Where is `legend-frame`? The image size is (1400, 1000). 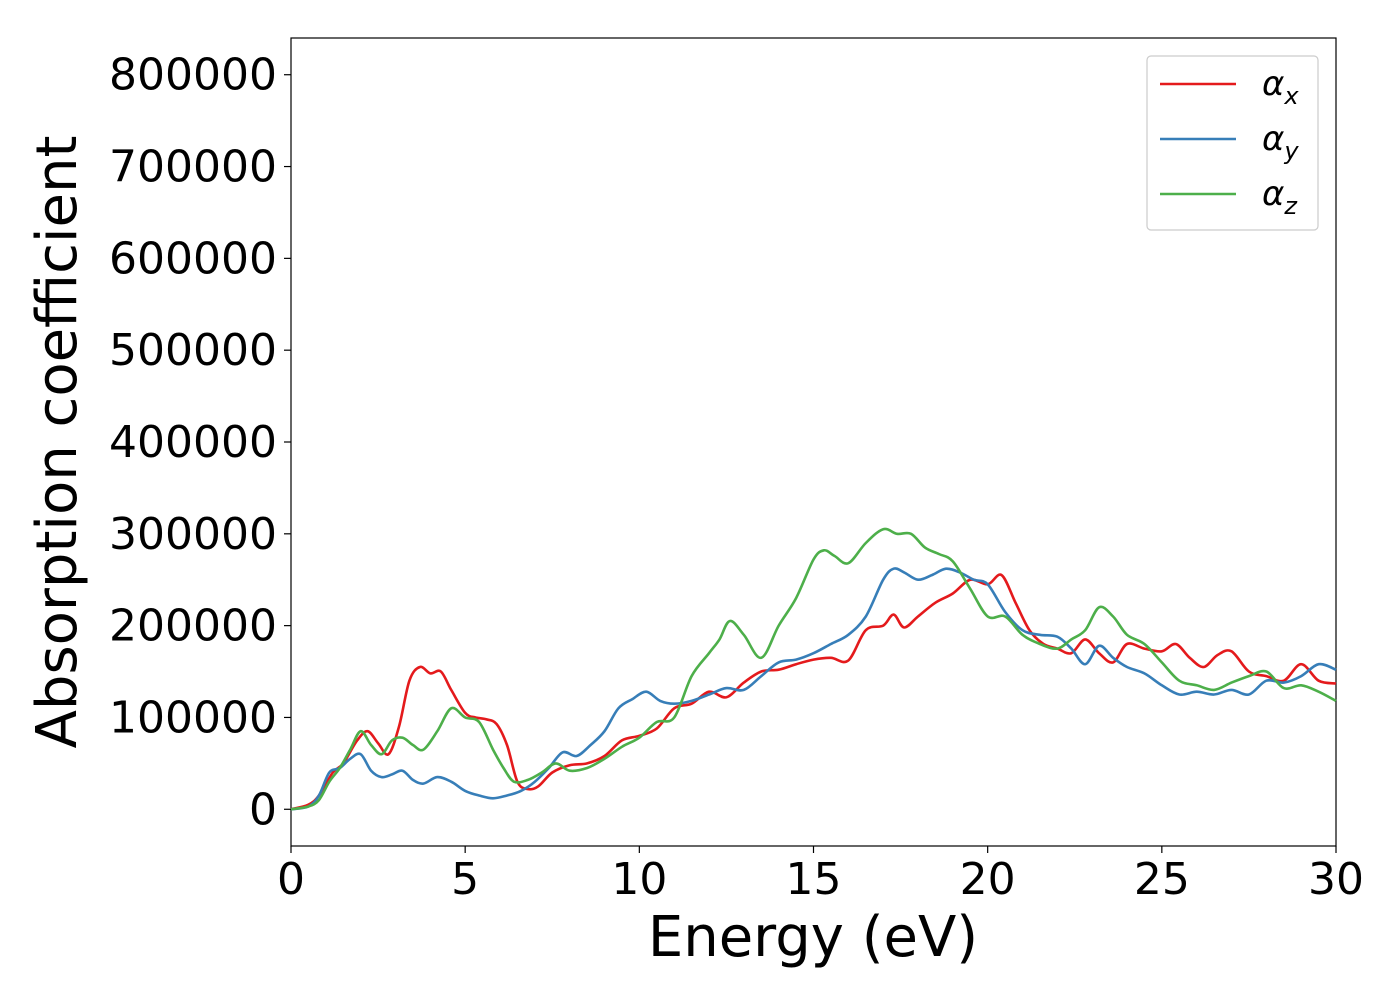 legend-frame is located at coordinates (1232, 143).